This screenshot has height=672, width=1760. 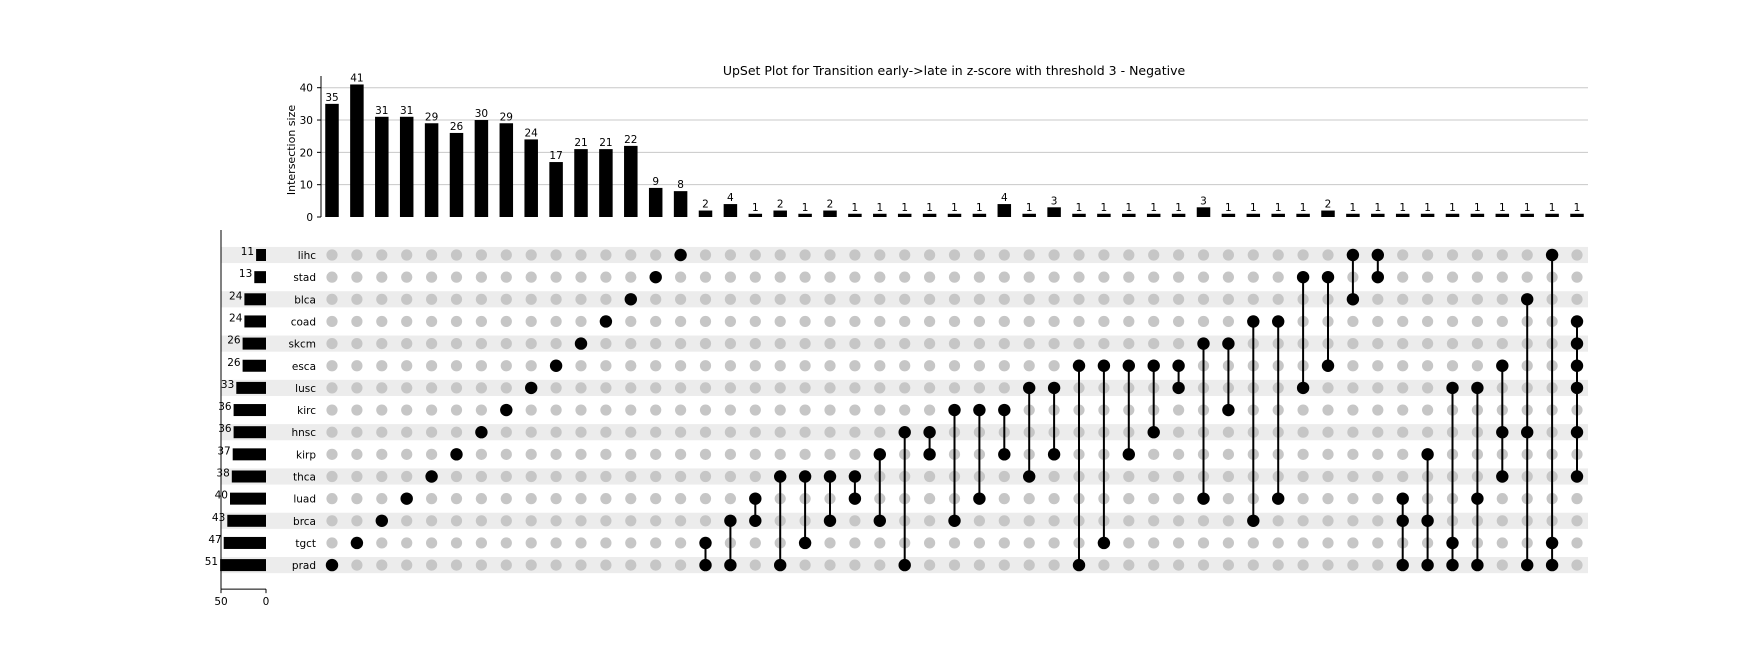 I want to click on bar-value-label: 35, so click(x=331, y=98).